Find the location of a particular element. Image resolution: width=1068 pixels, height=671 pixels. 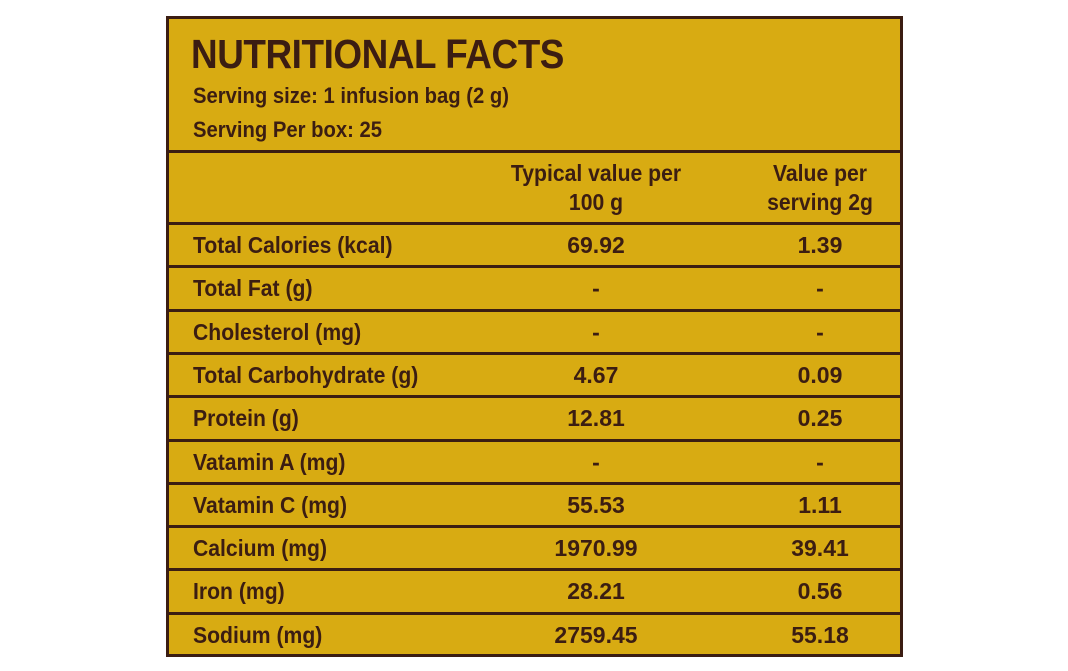

value-per-serving: 0.56 is located at coordinates (820, 591).